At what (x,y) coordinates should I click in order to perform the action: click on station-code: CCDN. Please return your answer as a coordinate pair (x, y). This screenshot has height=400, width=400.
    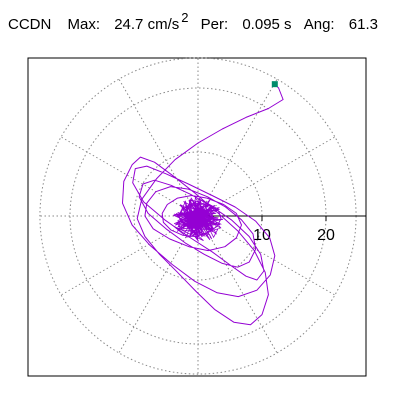
    Looking at the image, I should click on (30, 24).